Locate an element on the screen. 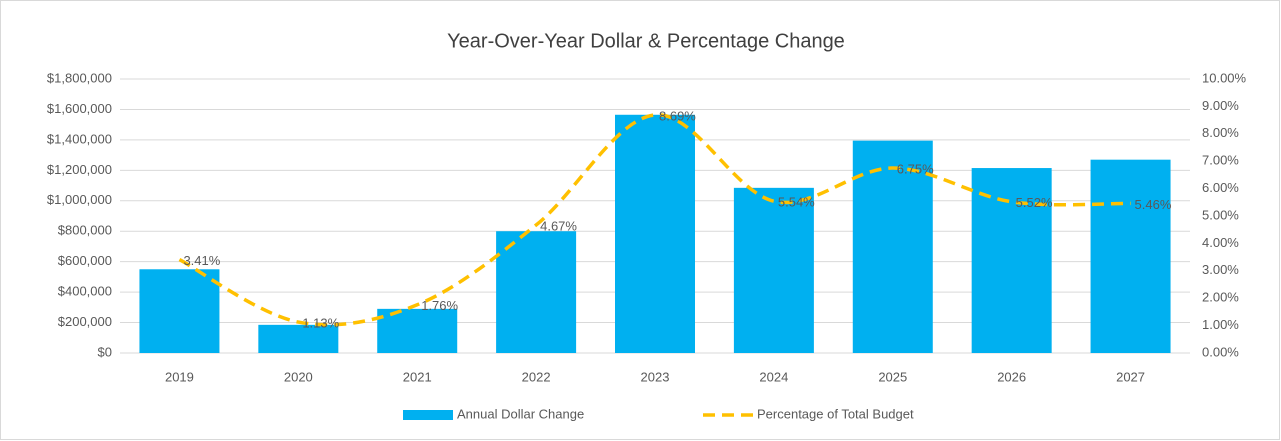 The height and width of the screenshot is (441, 1281). x-tick-label: 2024 is located at coordinates (773, 376).